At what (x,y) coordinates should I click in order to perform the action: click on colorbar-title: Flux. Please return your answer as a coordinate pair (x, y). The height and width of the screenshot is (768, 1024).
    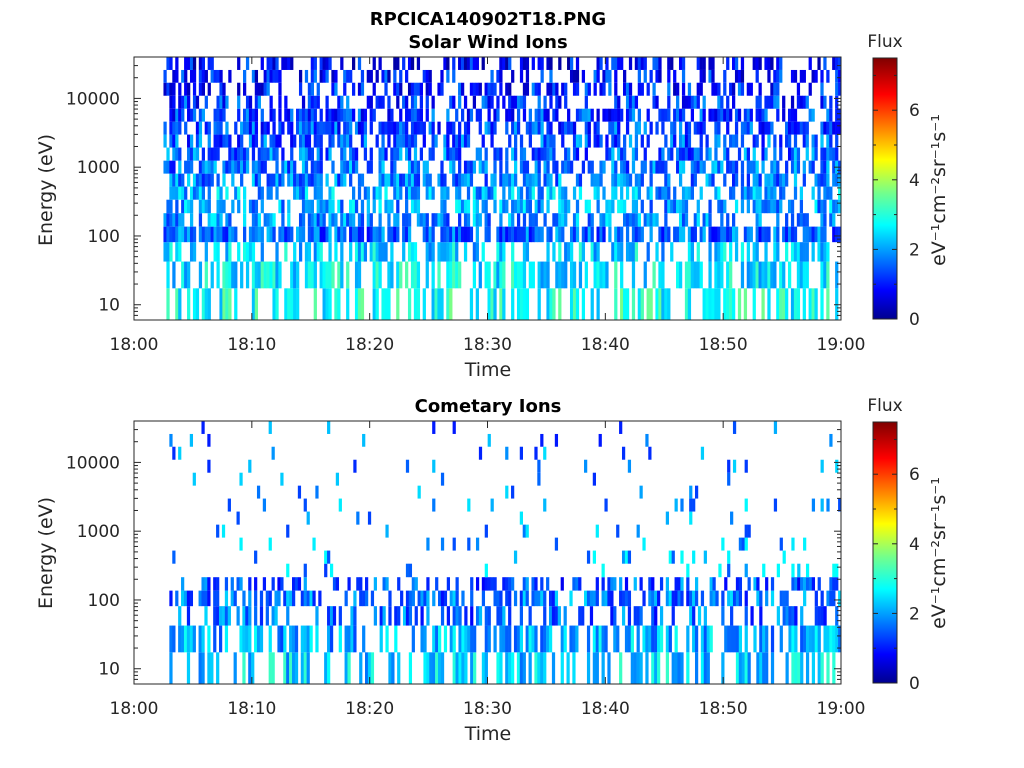
    Looking at the image, I should click on (884, 42).